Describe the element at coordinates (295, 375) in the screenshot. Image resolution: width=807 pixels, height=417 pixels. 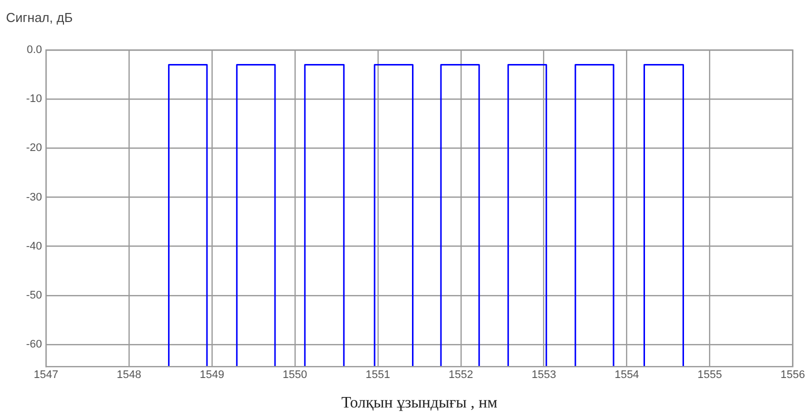
I see `x-tick-label: 1550` at that location.